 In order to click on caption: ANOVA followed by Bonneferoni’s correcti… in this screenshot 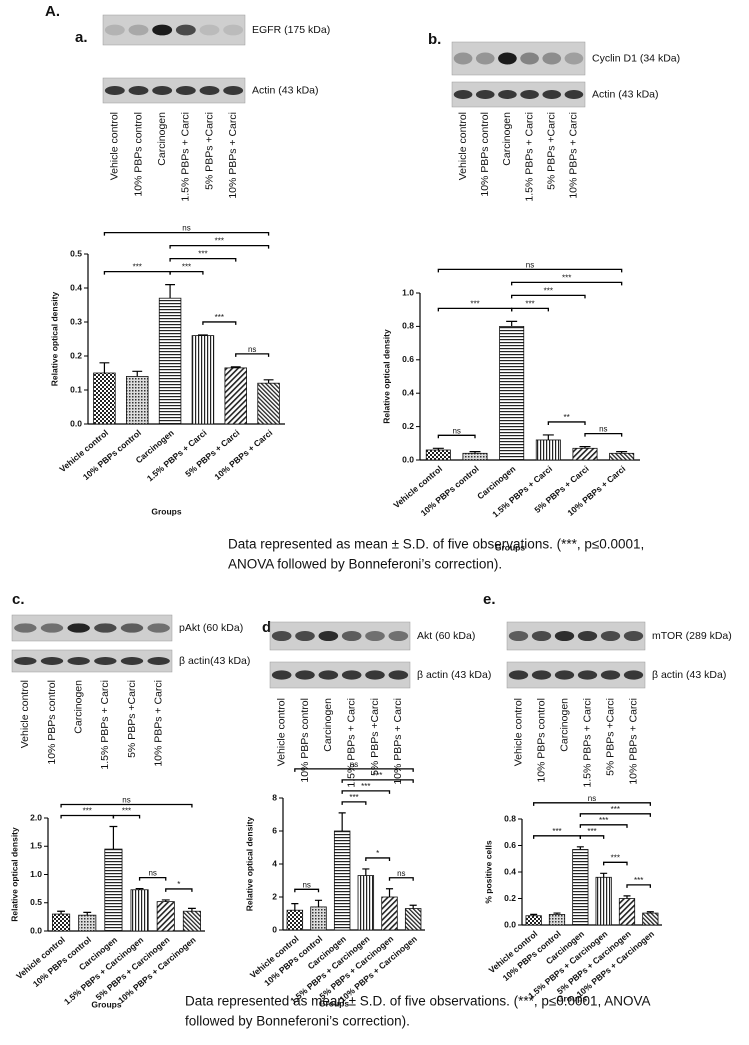, I will do `click(365, 564)`.